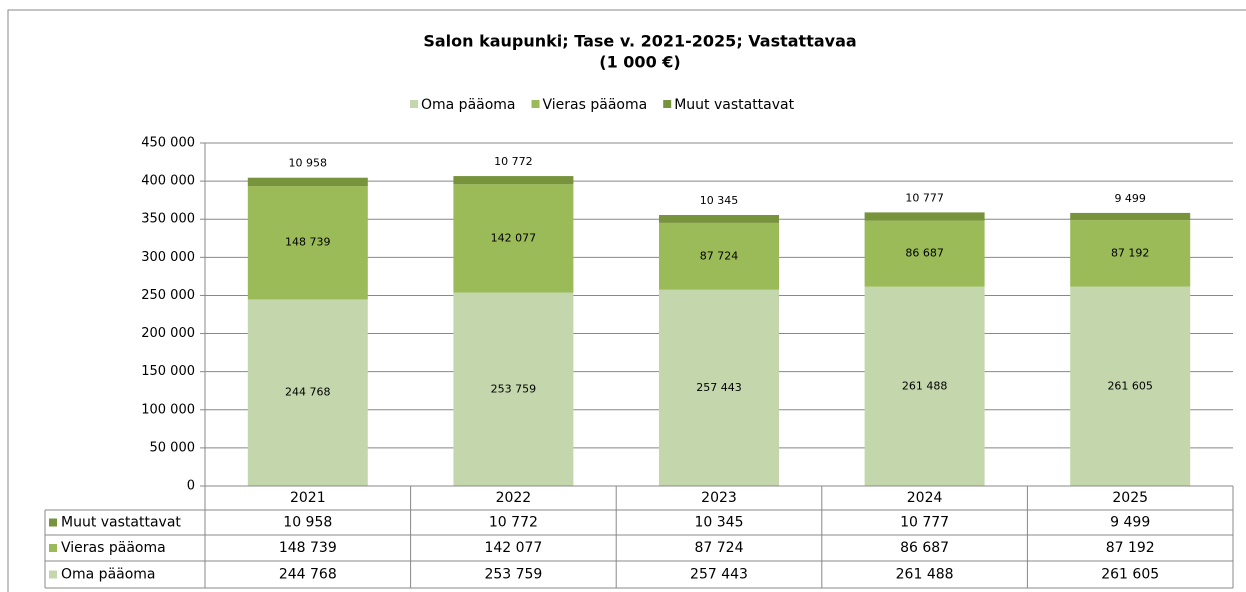 The height and width of the screenshot is (592, 1246). What do you see at coordinates (168, 257) in the screenshot?
I see `y-tick-label: 300 000` at bounding box center [168, 257].